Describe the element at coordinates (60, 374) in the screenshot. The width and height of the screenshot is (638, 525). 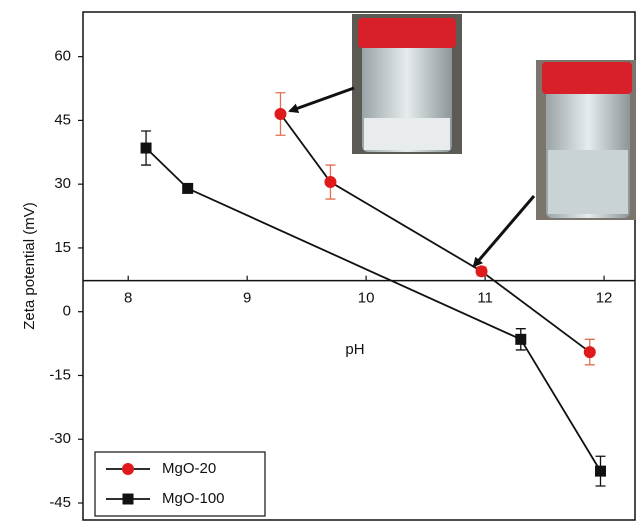
I see `y-tick-label: -15` at that location.